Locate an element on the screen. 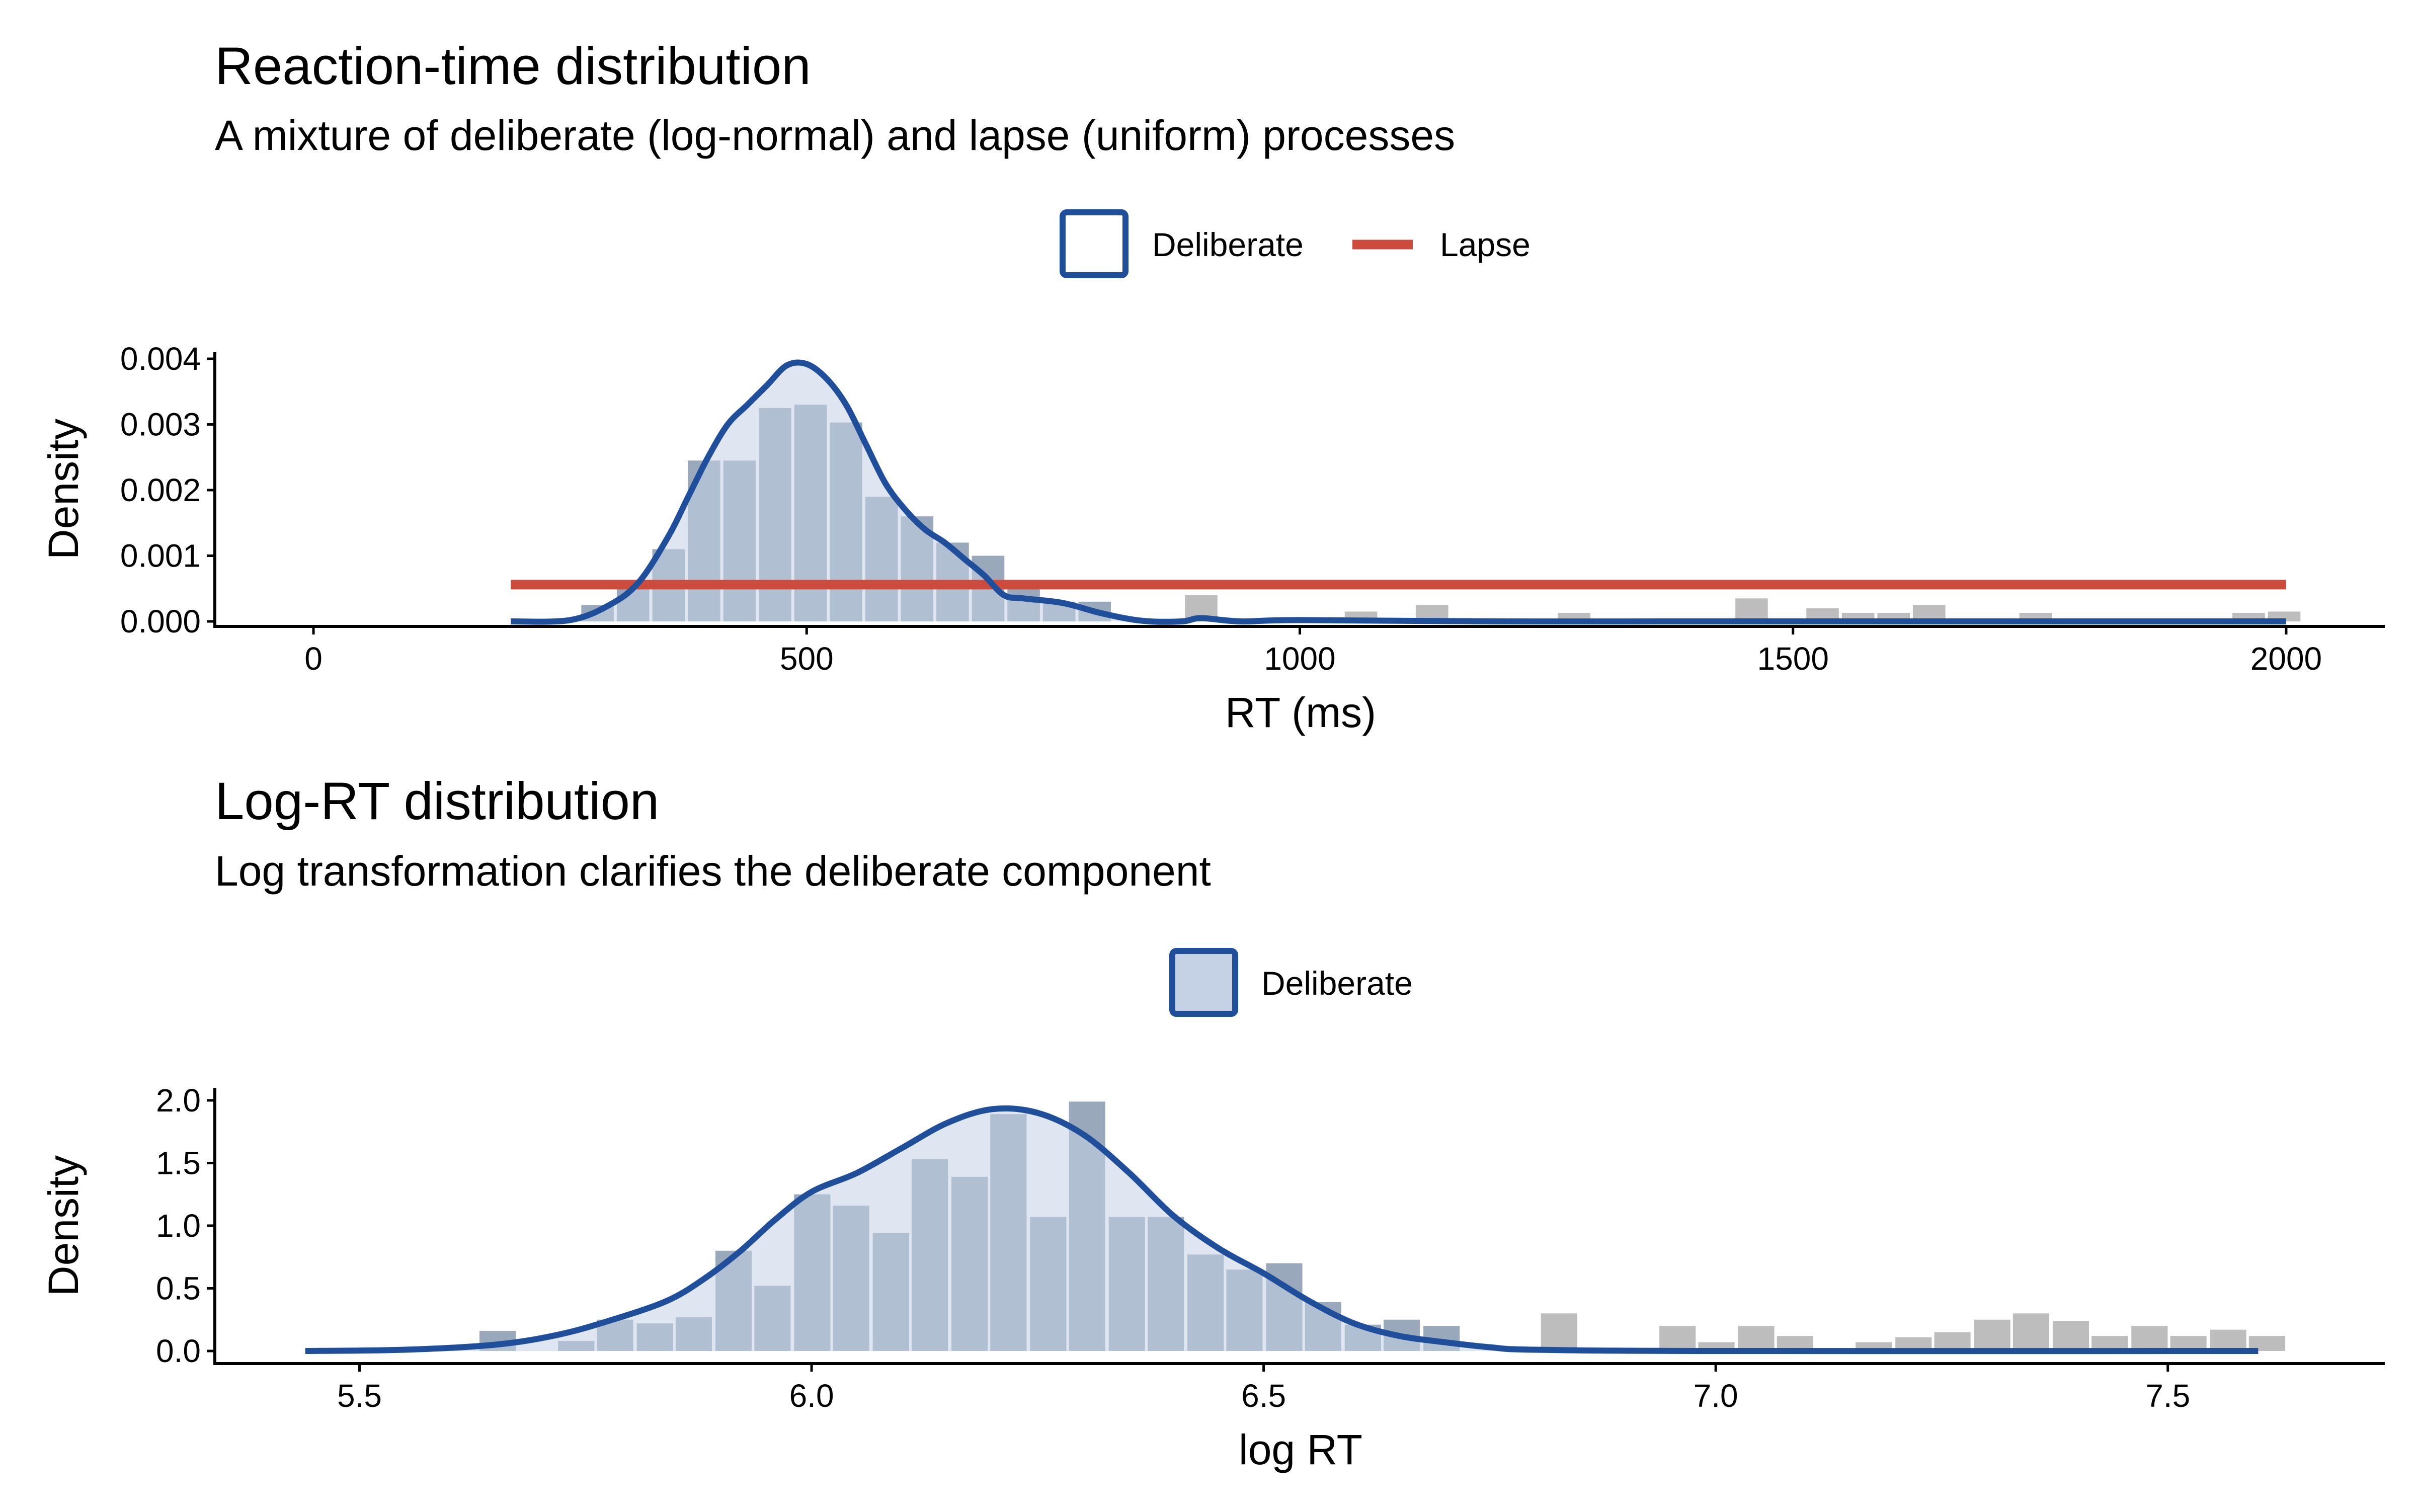 The image size is (2415, 1512). x-axis-title: RT (ms) is located at coordinates (1300, 713).